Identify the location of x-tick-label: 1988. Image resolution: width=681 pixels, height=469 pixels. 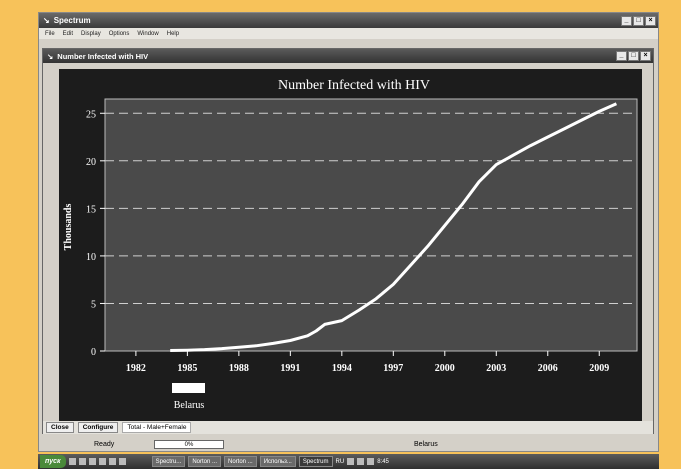
(239, 368).